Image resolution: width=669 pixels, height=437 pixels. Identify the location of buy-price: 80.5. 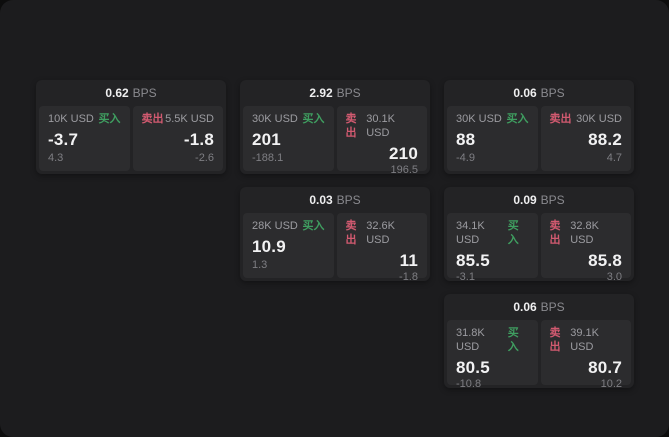
(473, 367).